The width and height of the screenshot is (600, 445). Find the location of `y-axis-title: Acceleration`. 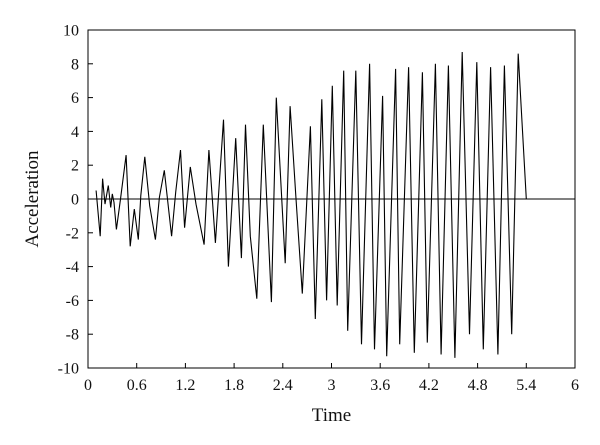

y-axis-title: Acceleration is located at coordinates (32, 199).